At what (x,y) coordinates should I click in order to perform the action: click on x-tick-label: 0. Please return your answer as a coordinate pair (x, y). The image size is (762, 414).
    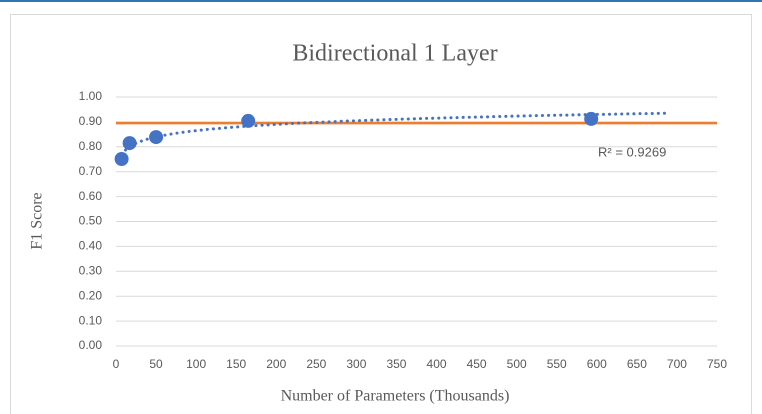
    Looking at the image, I should click on (116, 364).